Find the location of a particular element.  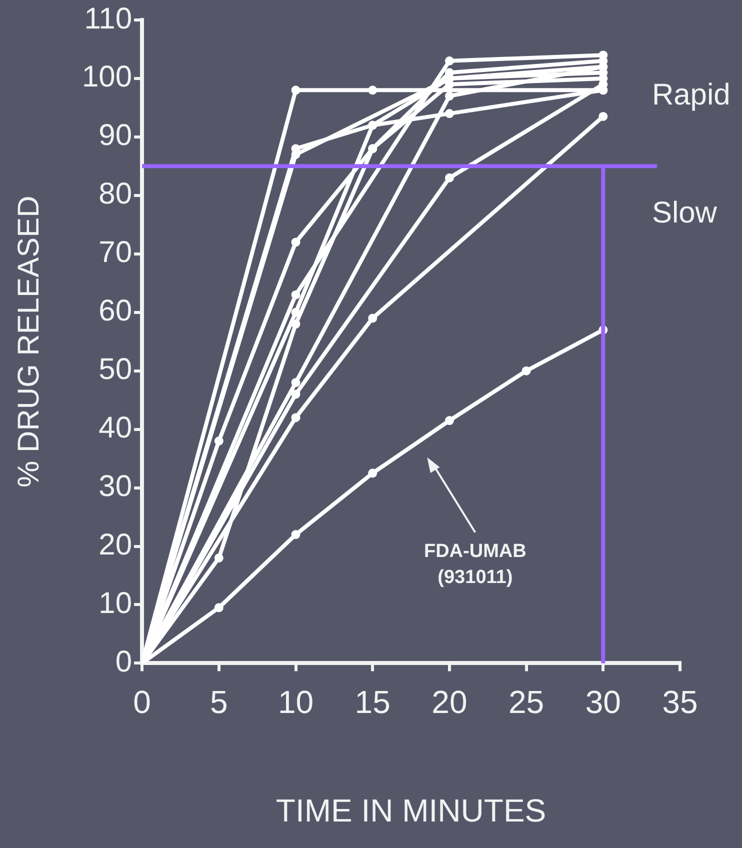

y-tick-label: 20 is located at coordinates (115, 545).